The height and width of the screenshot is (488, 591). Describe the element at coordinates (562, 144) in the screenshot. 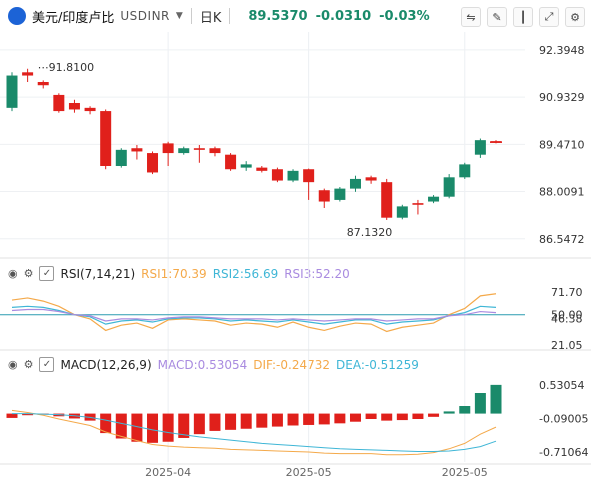

I see `y-tick-label: 89.4710` at that location.